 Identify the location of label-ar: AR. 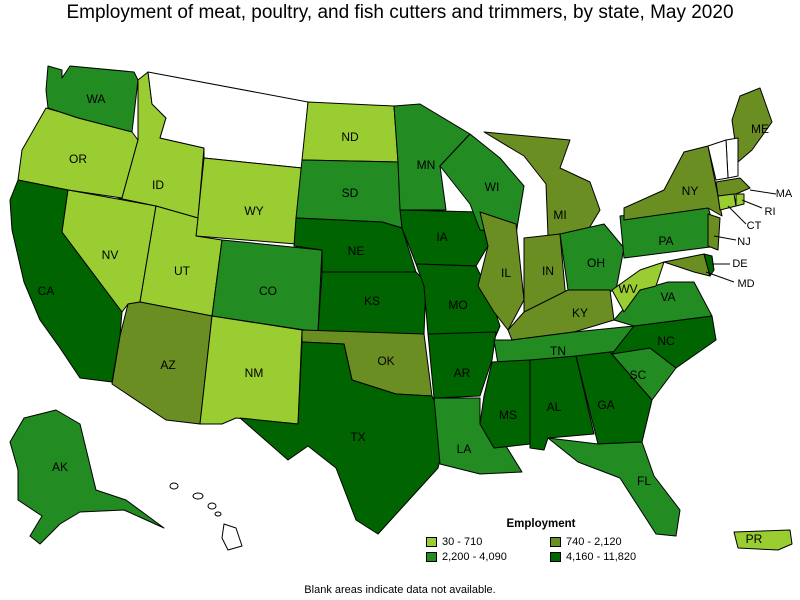
(462, 373).